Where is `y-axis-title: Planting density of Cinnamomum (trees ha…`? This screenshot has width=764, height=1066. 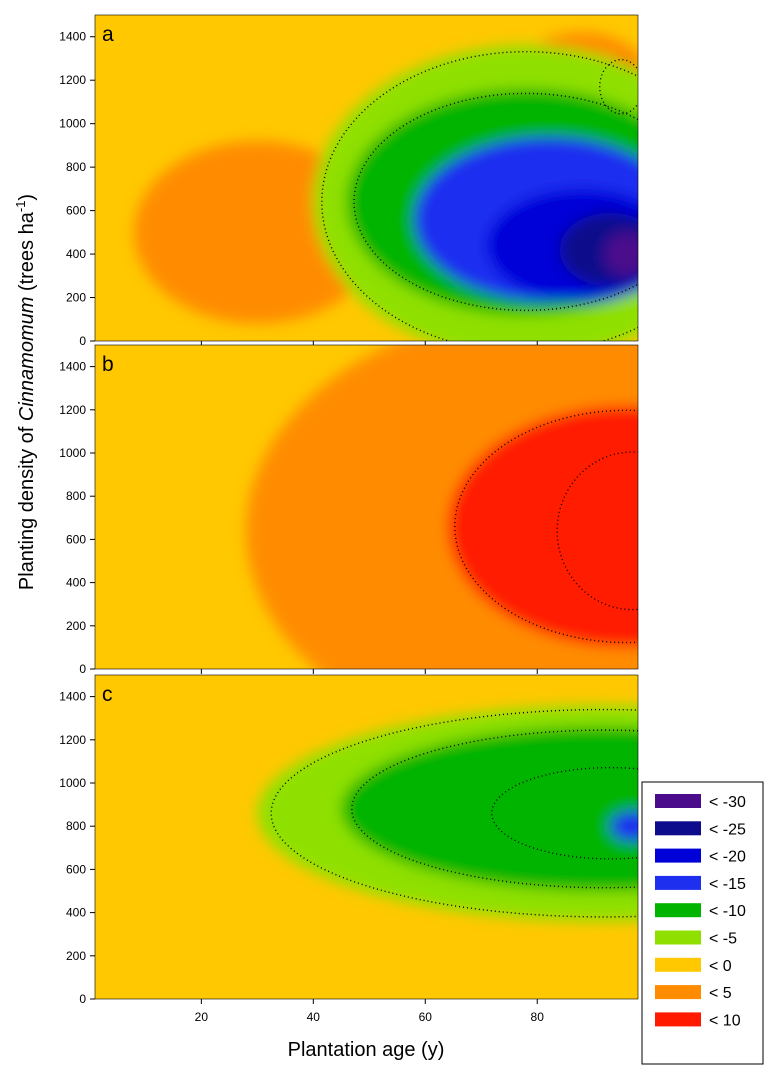
y-axis-title: Planting density of Cinnamomum (trees ha… is located at coordinates (25, 392).